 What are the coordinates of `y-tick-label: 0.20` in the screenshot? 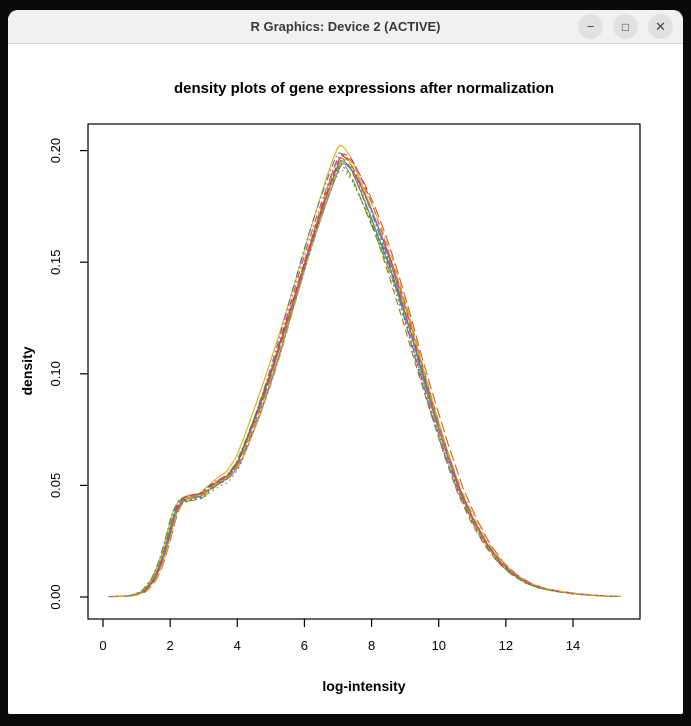 It's located at (55, 150).